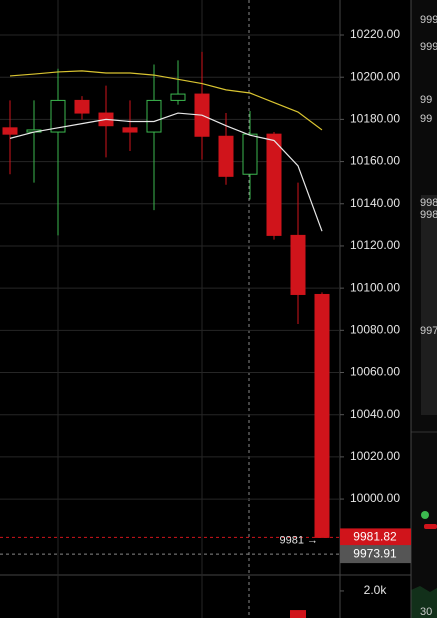 The height and width of the screenshot is (618, 437). What do you see at coordinates (428, 331) in the screenshot?
I see `side-label: 997` at bounding box center [428, 331].